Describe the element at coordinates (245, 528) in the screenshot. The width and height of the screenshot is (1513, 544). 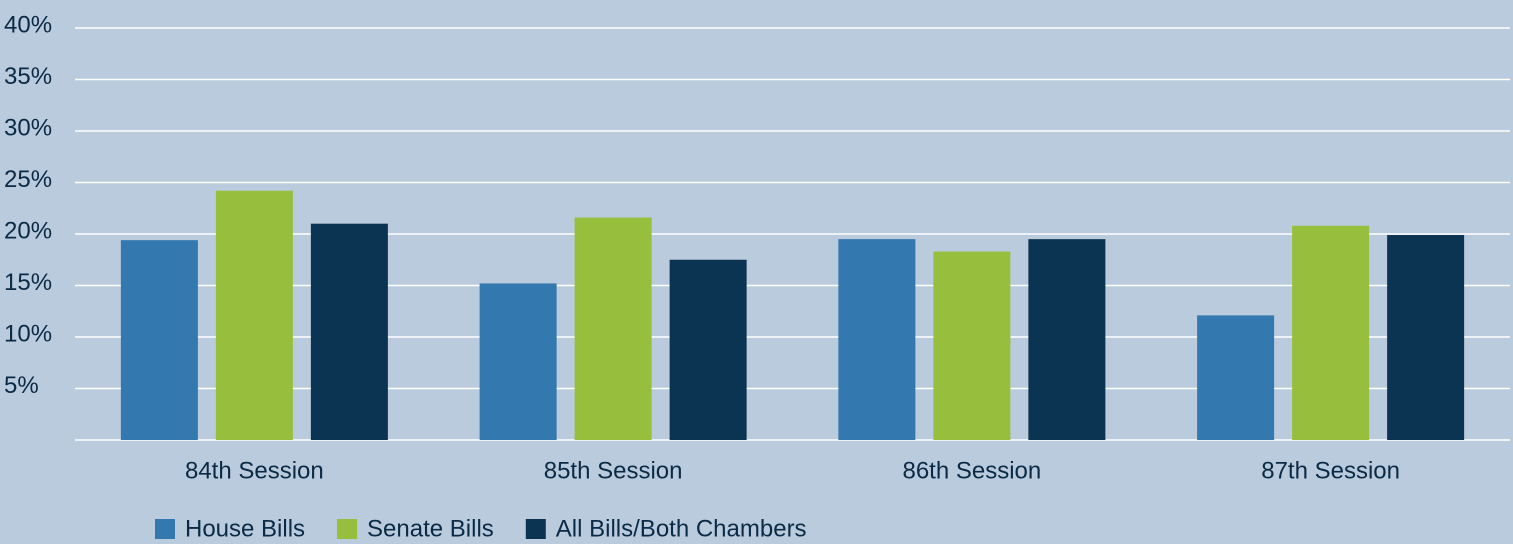
I see `legend-label: House Bills` at that location.